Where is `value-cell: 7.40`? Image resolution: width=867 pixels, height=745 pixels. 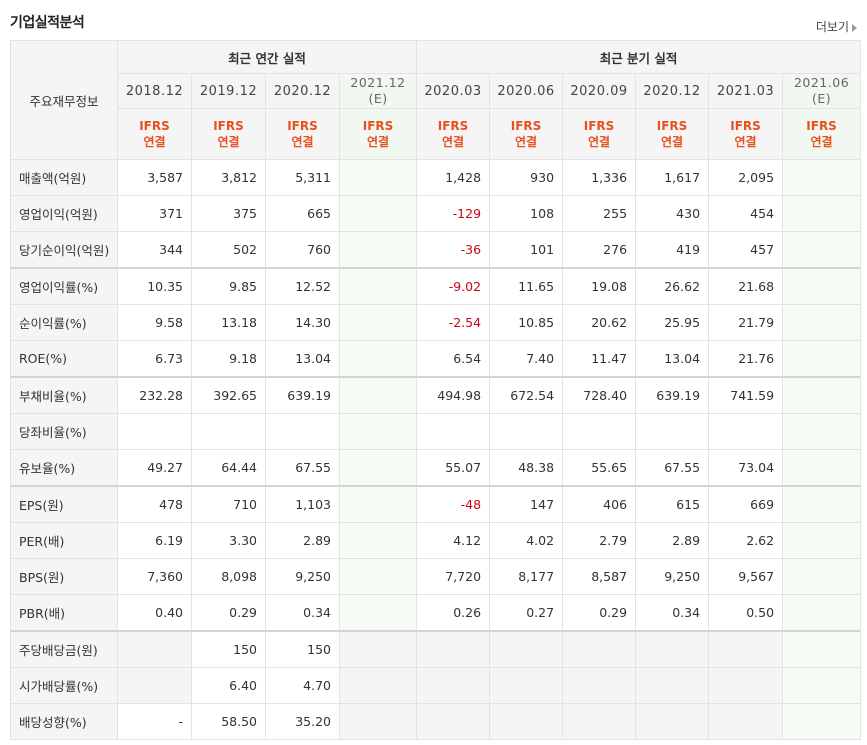
value-cell: 7.40 is located at coordinates (526, 359).